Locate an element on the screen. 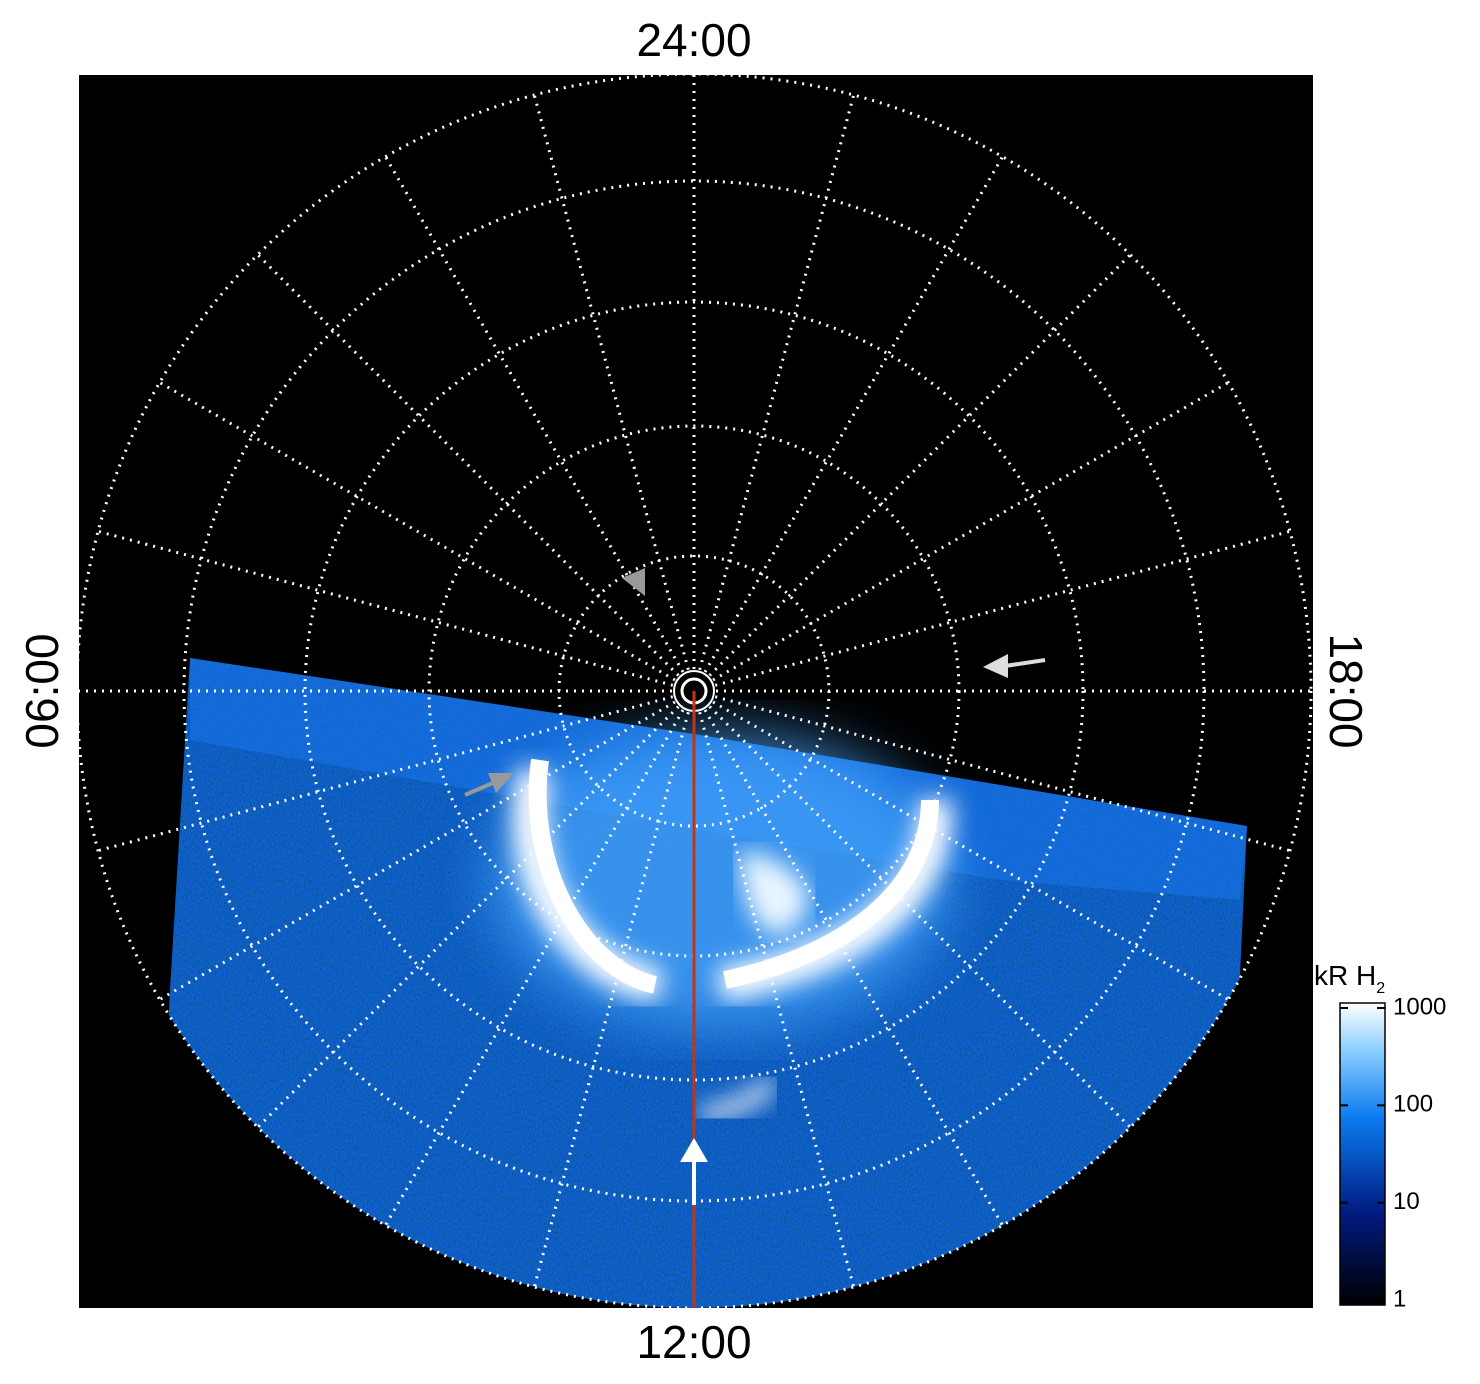 This screenshot has height=1384, width=1480. right-label: 18:00 is located at coordinates (1346, 690).